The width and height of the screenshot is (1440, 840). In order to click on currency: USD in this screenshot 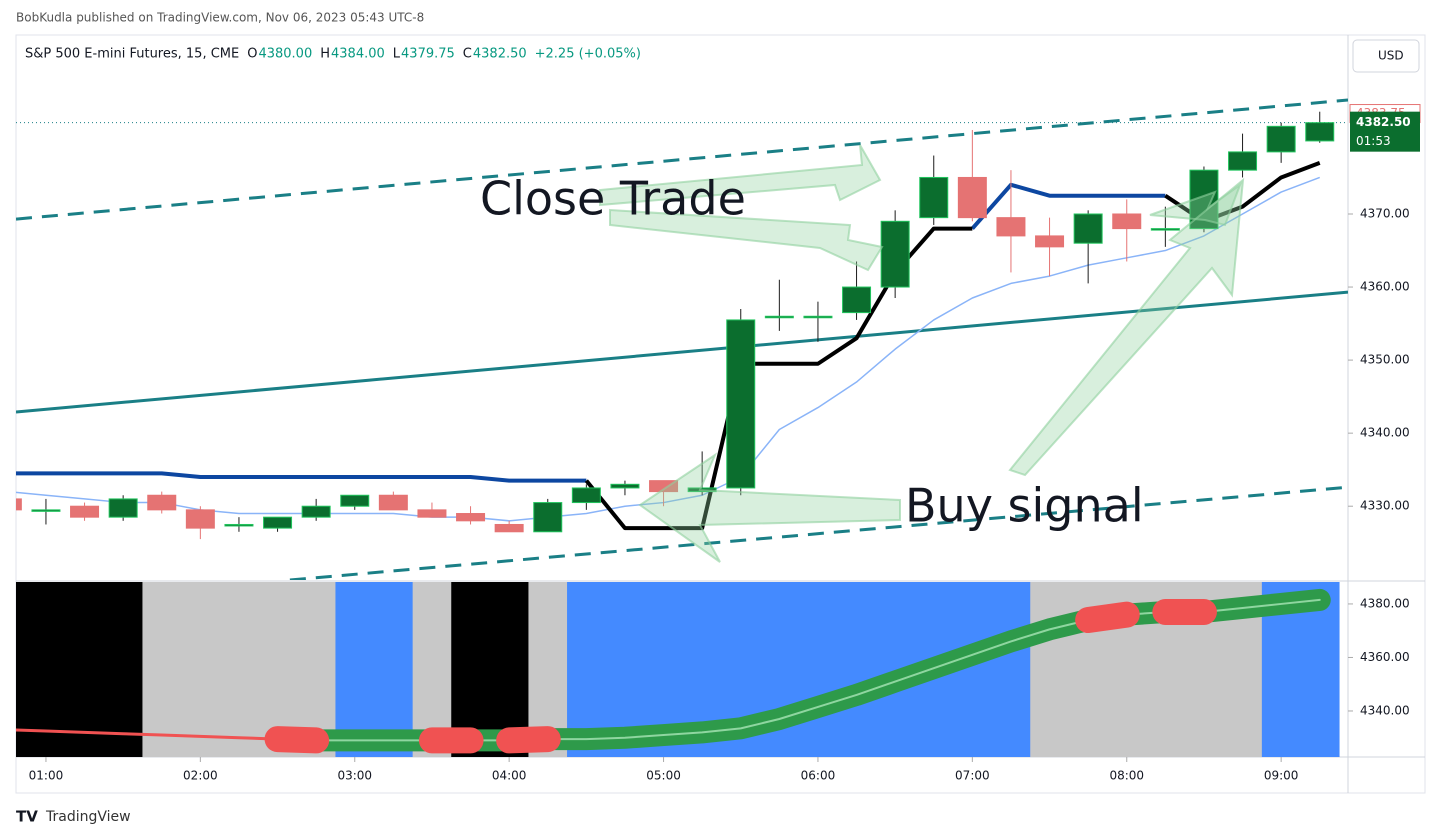, I will do `click(1391, 56)`.